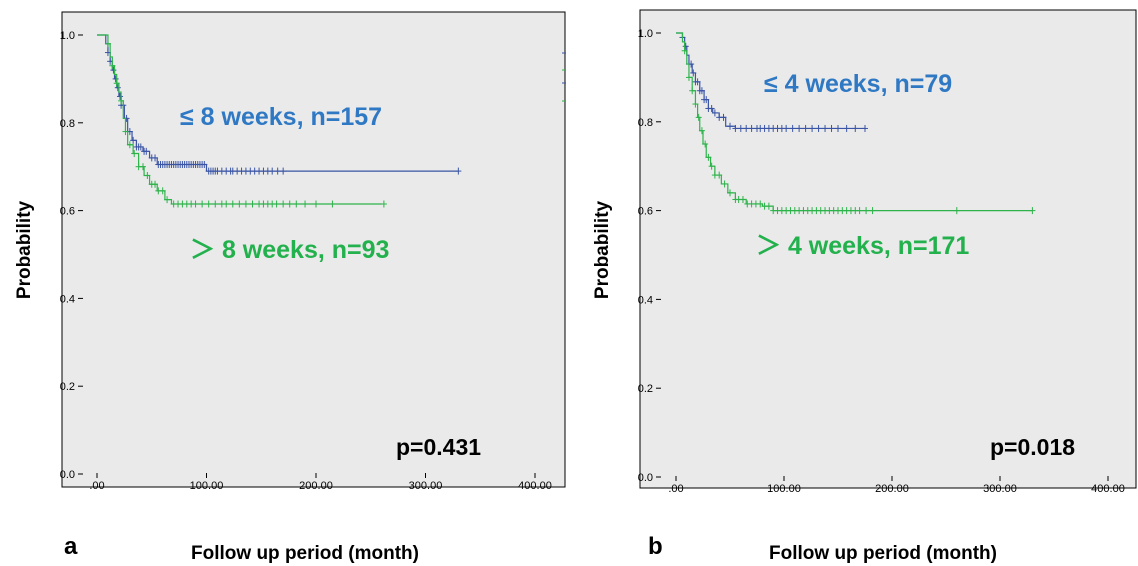 Image resolution: width=1138 pixels, height=566 pixels. I want to click on annotation-le-group: ≤ 8 weeks, n=157, so click(281, 117).